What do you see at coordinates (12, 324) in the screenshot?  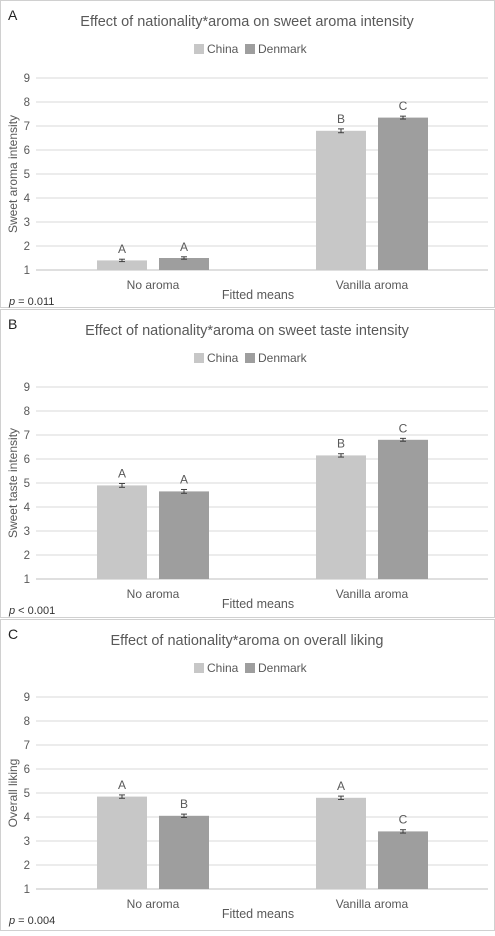 I see `panel-label: B` at bounding box center [12, 324].